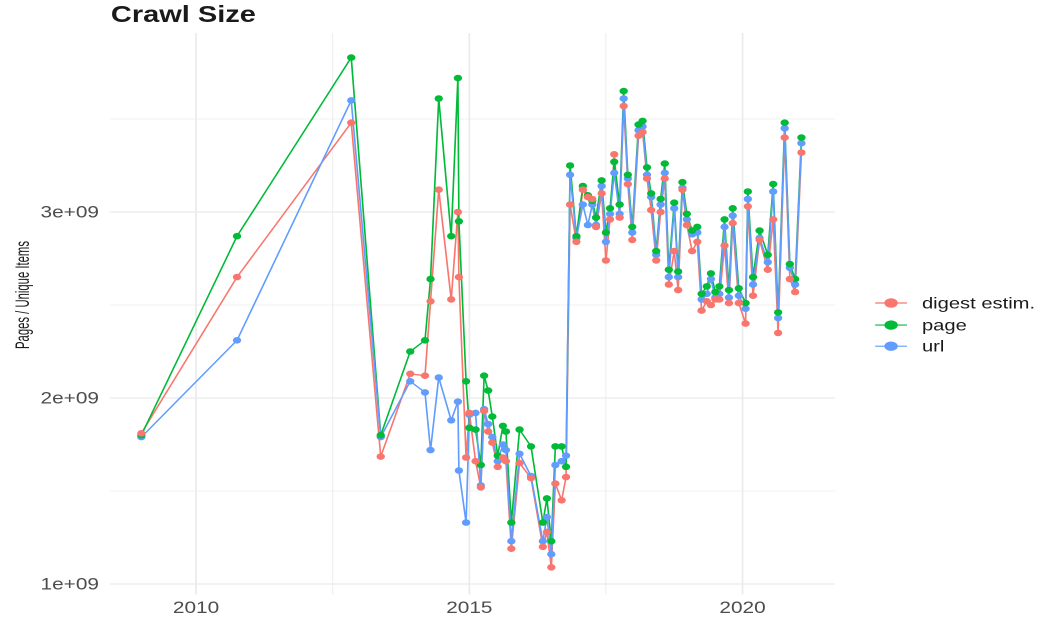  Describe the element at coordinates (22, 295) in the screenshot. I see `svg-text: Pages / Unique Items` at that location.